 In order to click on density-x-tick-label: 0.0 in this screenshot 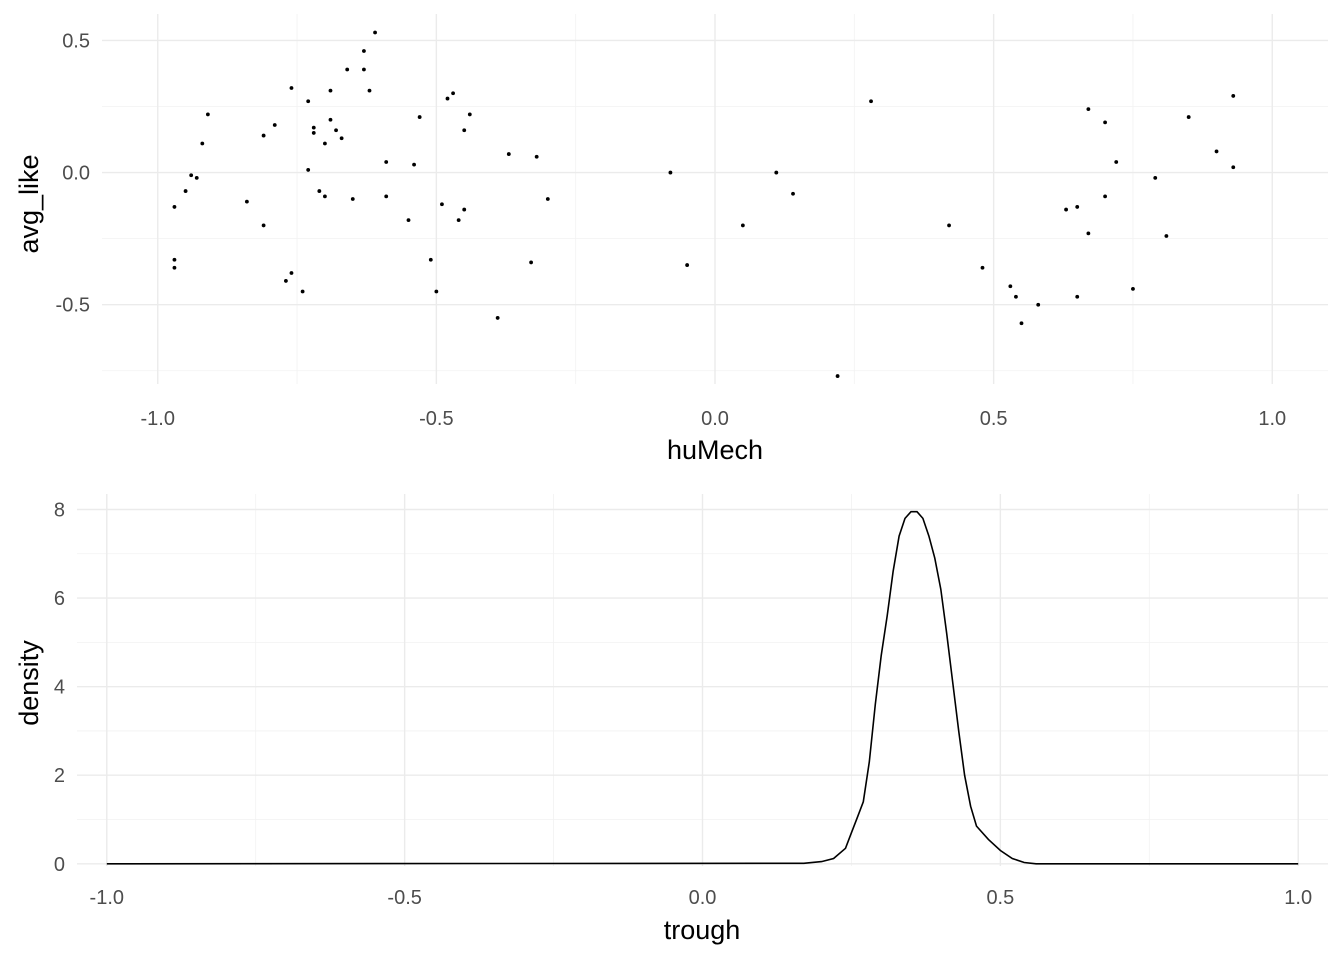, I will do `click(703, 898)`.